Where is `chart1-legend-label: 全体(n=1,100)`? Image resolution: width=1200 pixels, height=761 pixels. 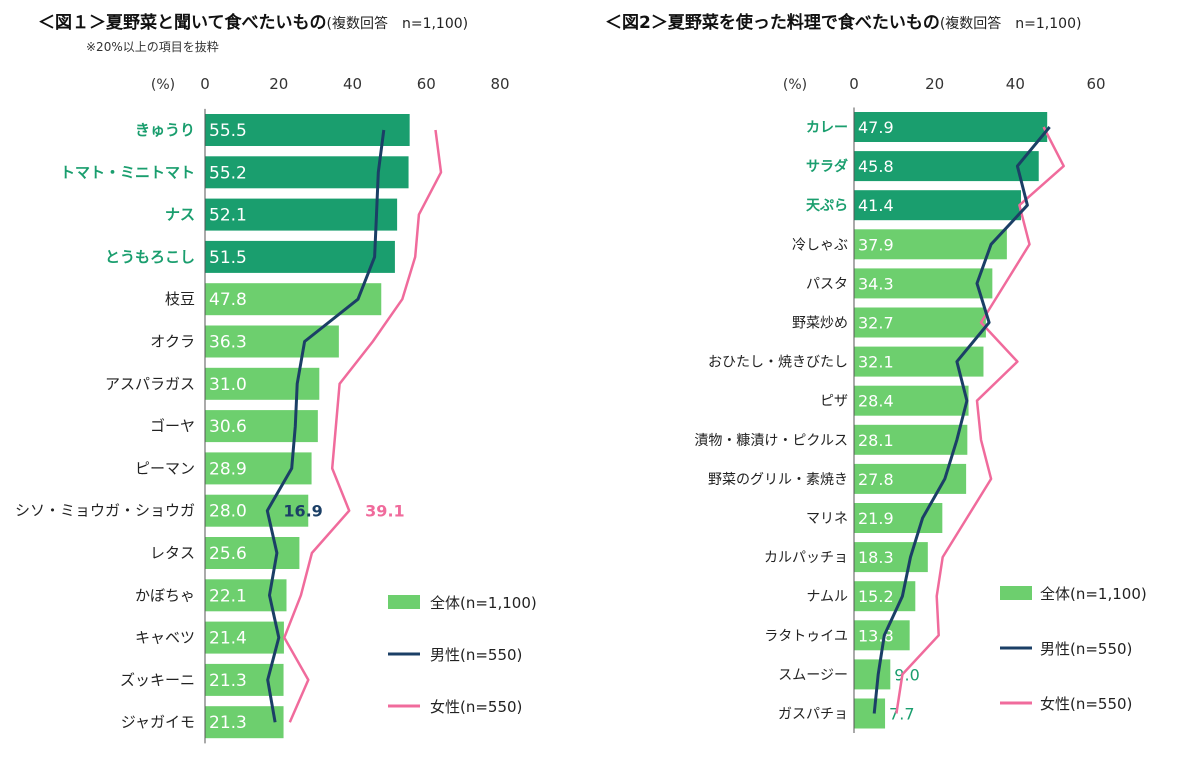
chart1-legend-label: 全体(n=1,100) is located at coordinates (483, 603).